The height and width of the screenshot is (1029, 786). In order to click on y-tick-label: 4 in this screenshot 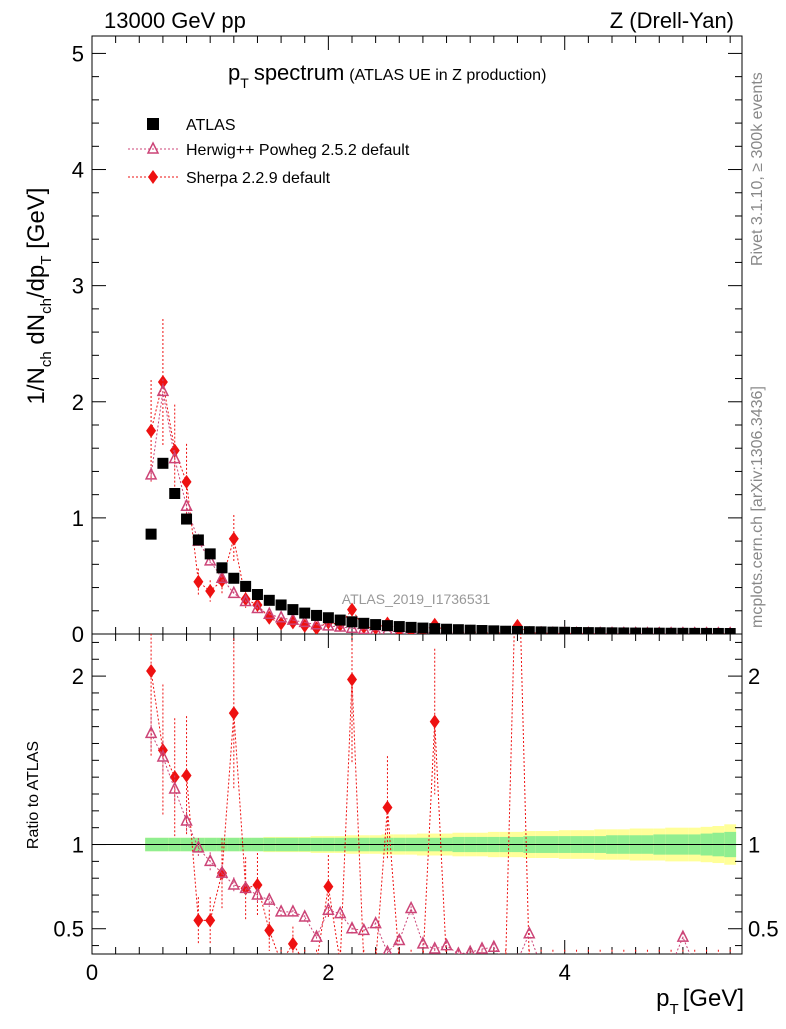, I will do `click(78, 170)`.